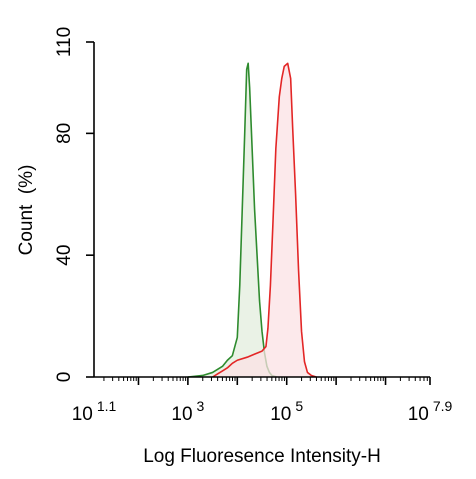 Image resolution: width=476 pixels, height=479 pixels. I want to click on series-1-area, so click(264, 220).